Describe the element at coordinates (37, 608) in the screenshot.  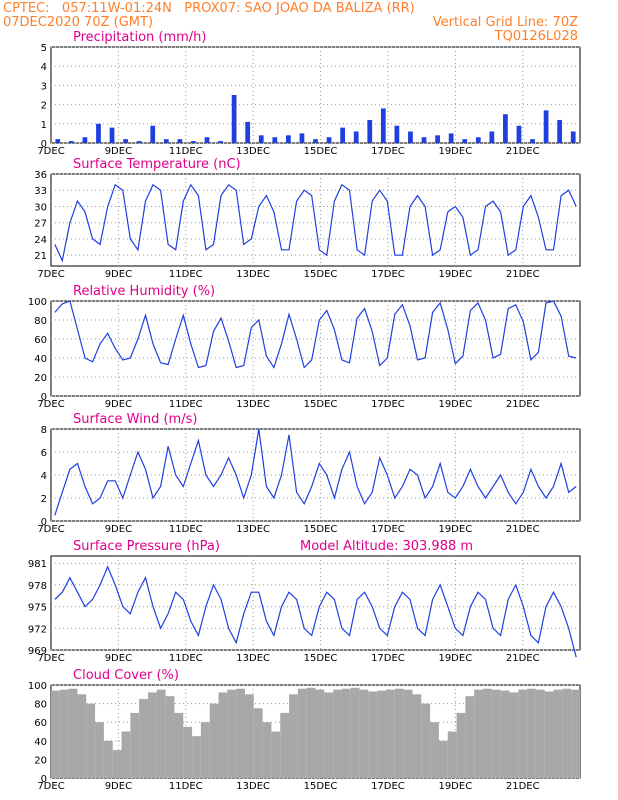
I see `y-tick-label: 975` at that location.